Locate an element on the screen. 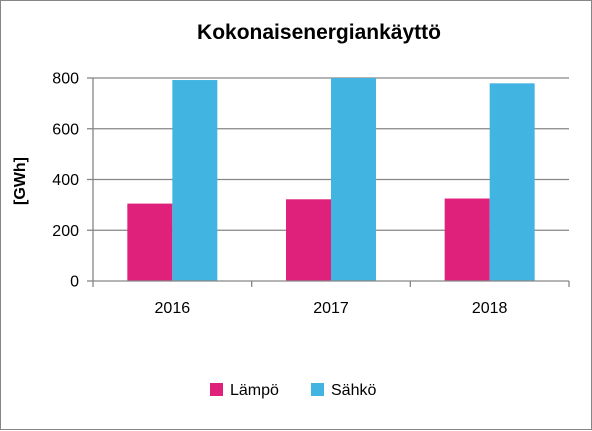 The image size is (592, 431). y-tick-label: 600 is located at coordinates (65, 129).